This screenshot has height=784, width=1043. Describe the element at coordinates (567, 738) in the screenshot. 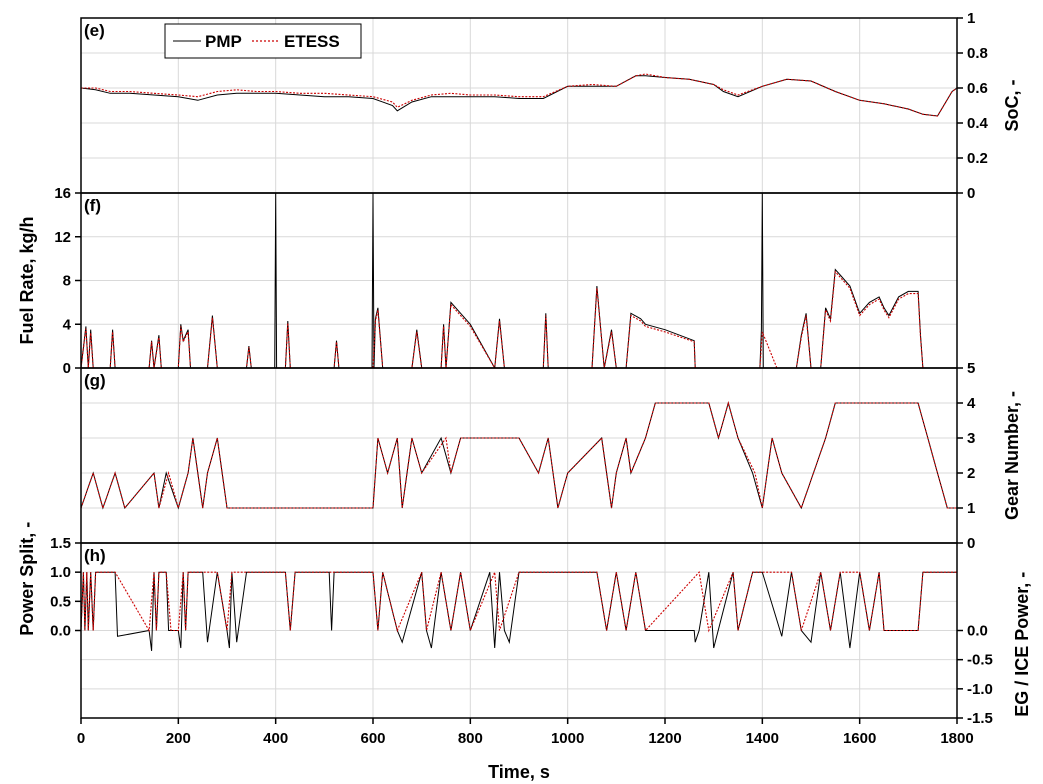

I see `xtick-label-5: 1000` at that location.